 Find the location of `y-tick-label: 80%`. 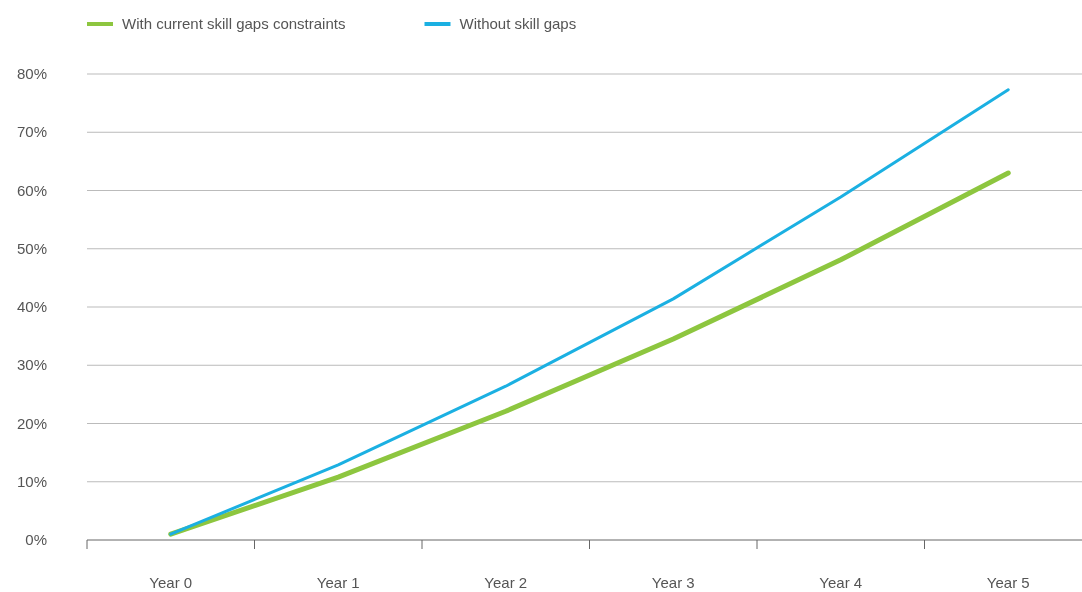

y-tick-label: 80% is located at coordinates (31, 73).